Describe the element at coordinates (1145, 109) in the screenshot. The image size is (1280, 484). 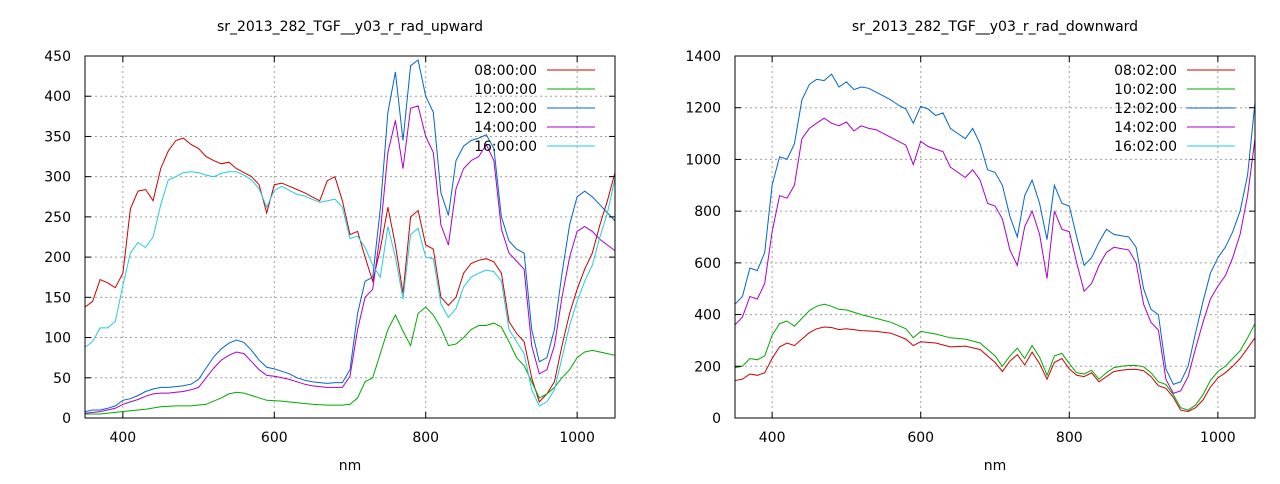
I see `legend-label: 12:02:00` at that location.